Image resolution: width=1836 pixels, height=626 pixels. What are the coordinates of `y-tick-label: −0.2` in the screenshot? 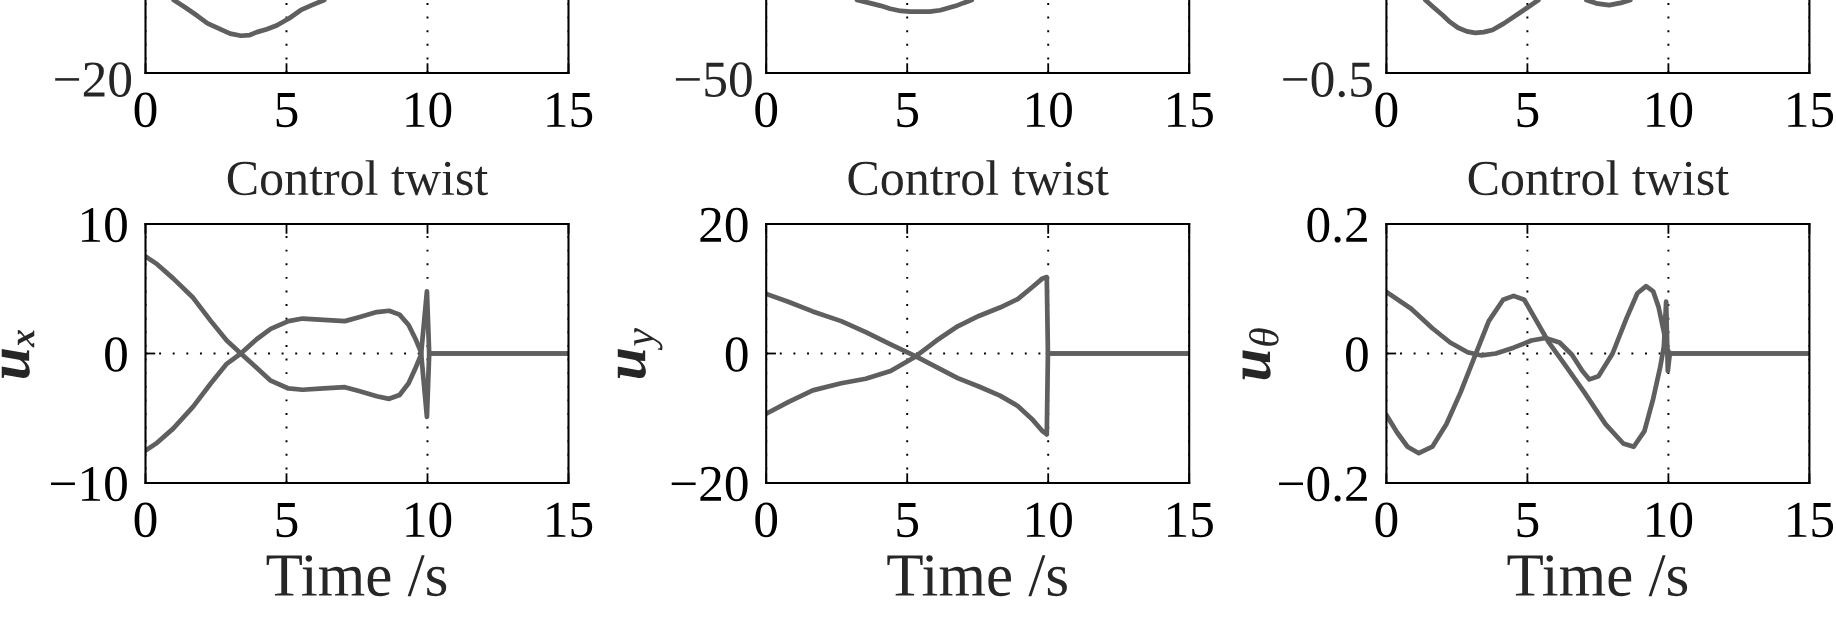 It's located at (1323, 484).